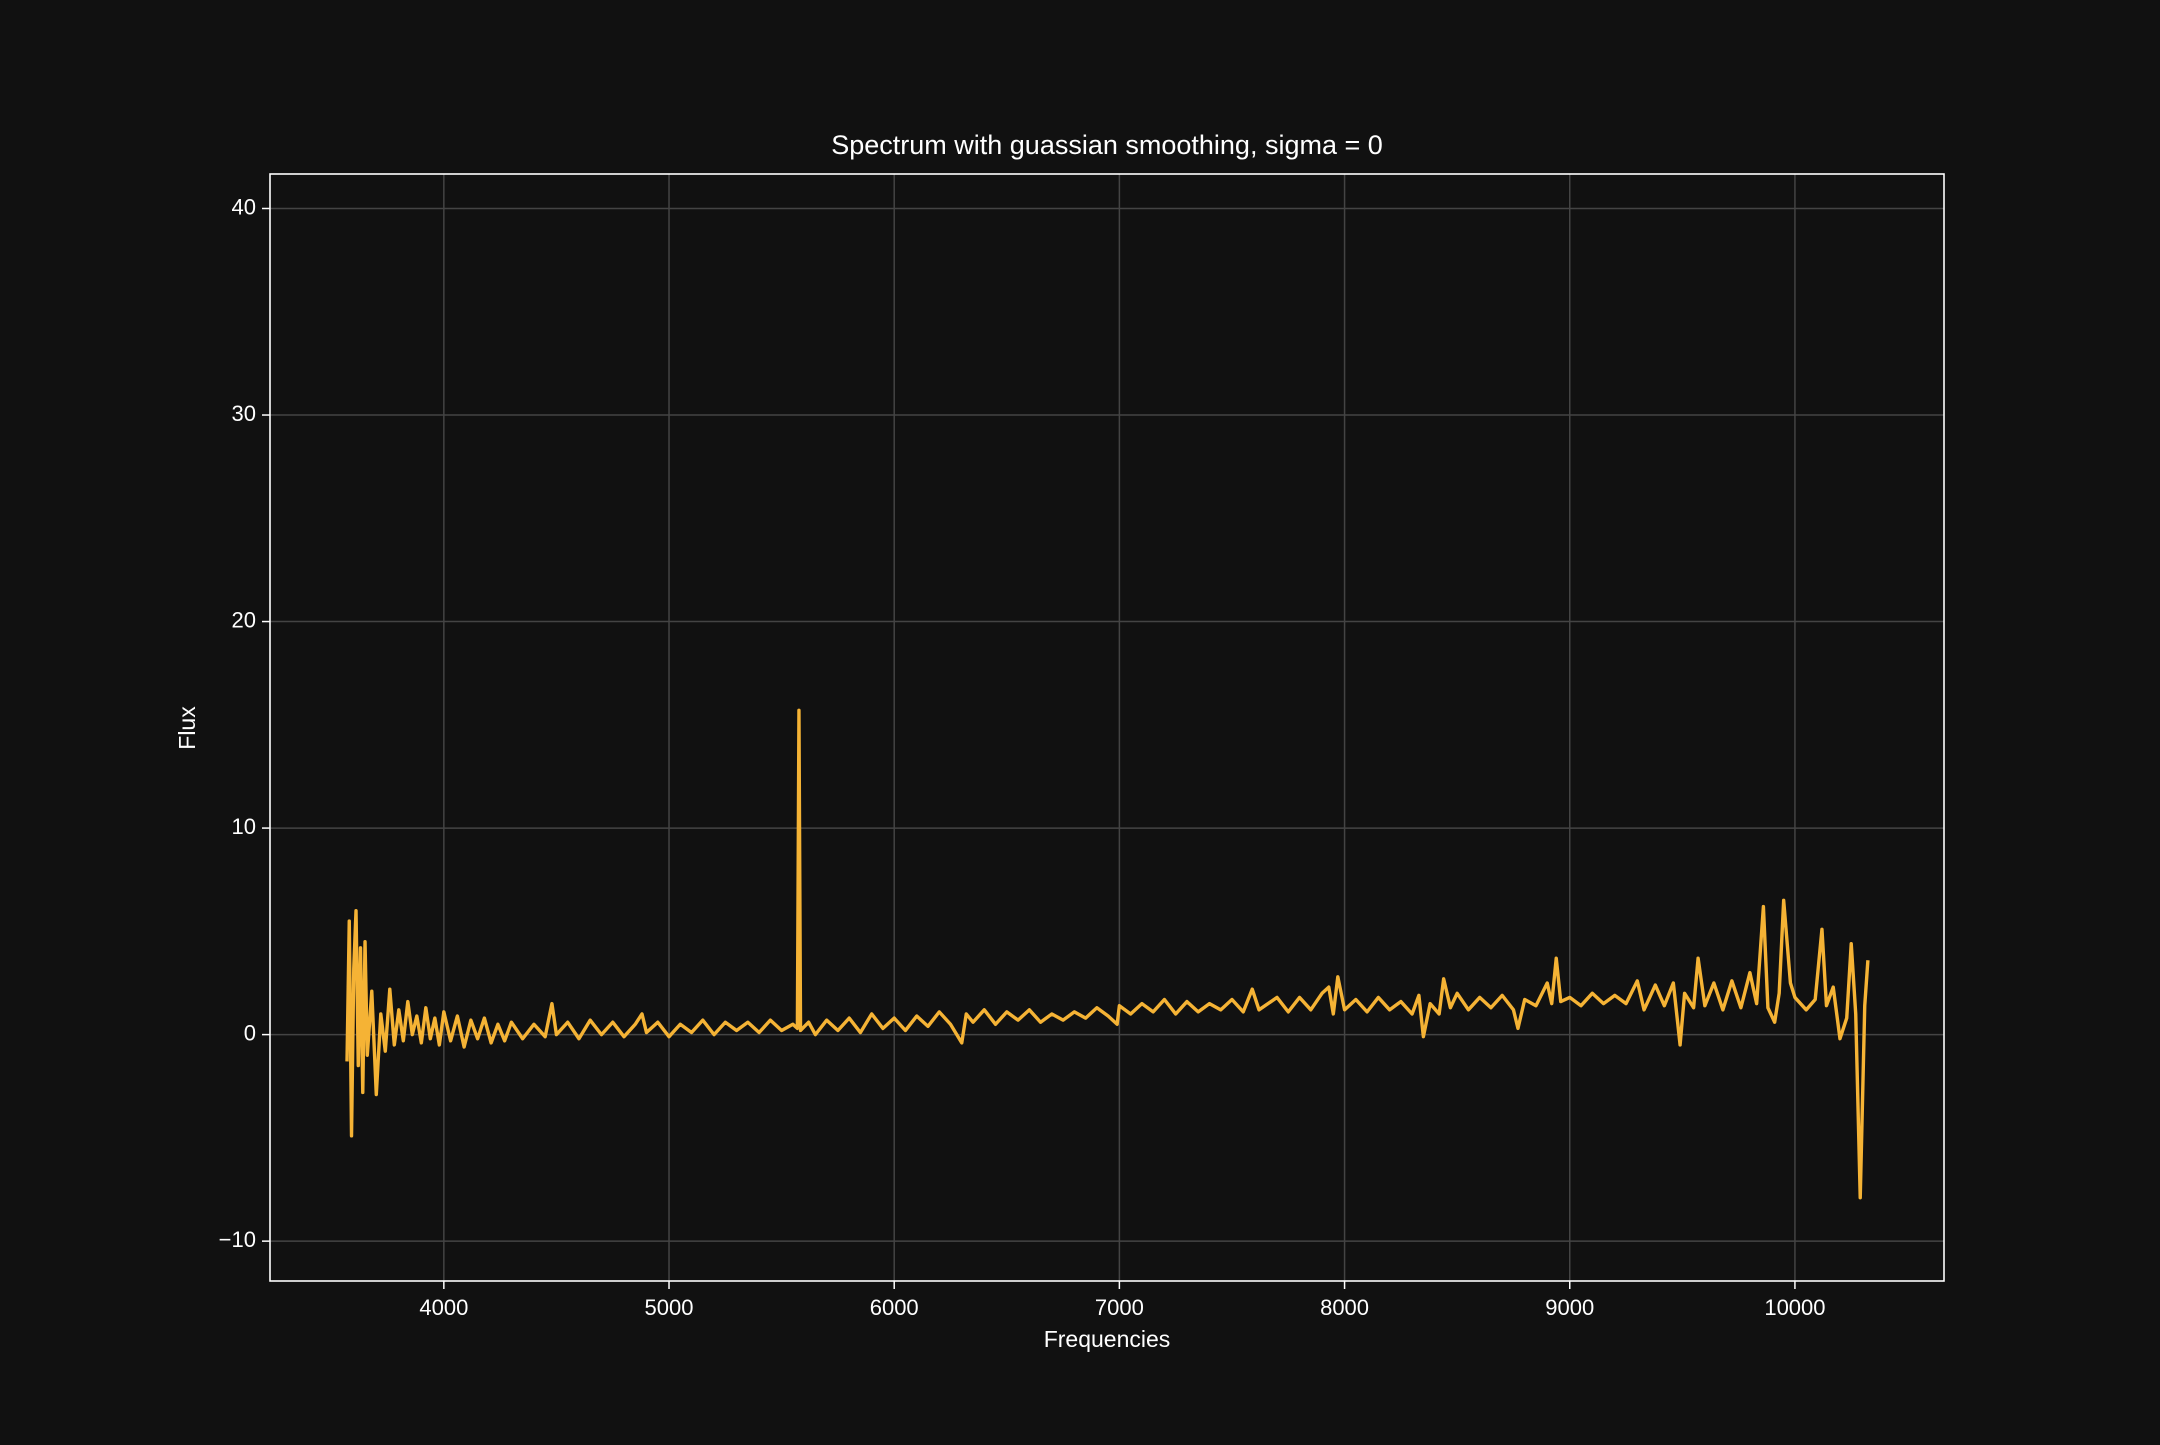  Describe the element at coordinates (237, 1239) in the screenshot. I see `y-tick-label: −10` at that location.